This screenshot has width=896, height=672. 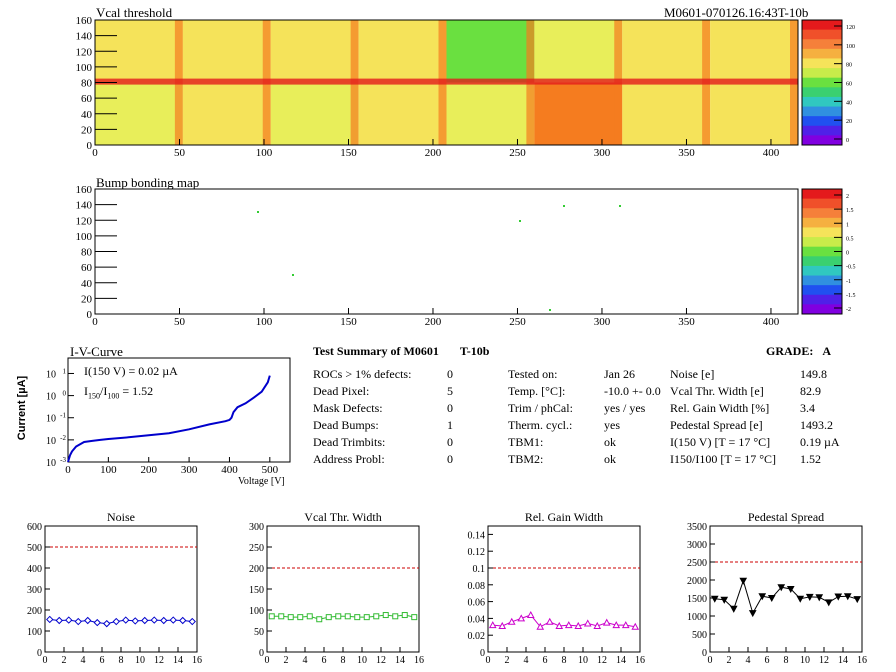 I want to click on y-tick-label: 3500, so click(x=697, y=527).